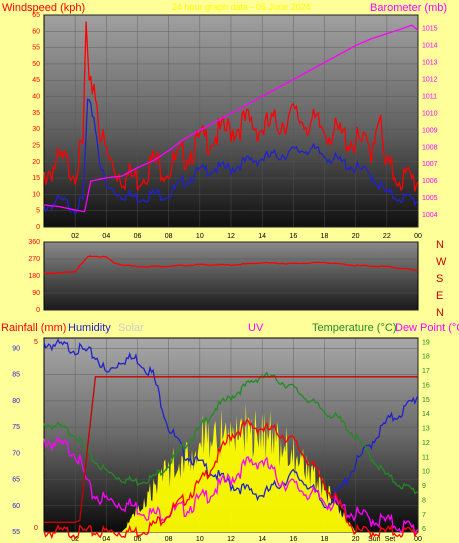 The image size is (459, 543). Describe the element at coordinates (426, 342) in the screenshot. I see `temperature-tick-label: 19` at that location.